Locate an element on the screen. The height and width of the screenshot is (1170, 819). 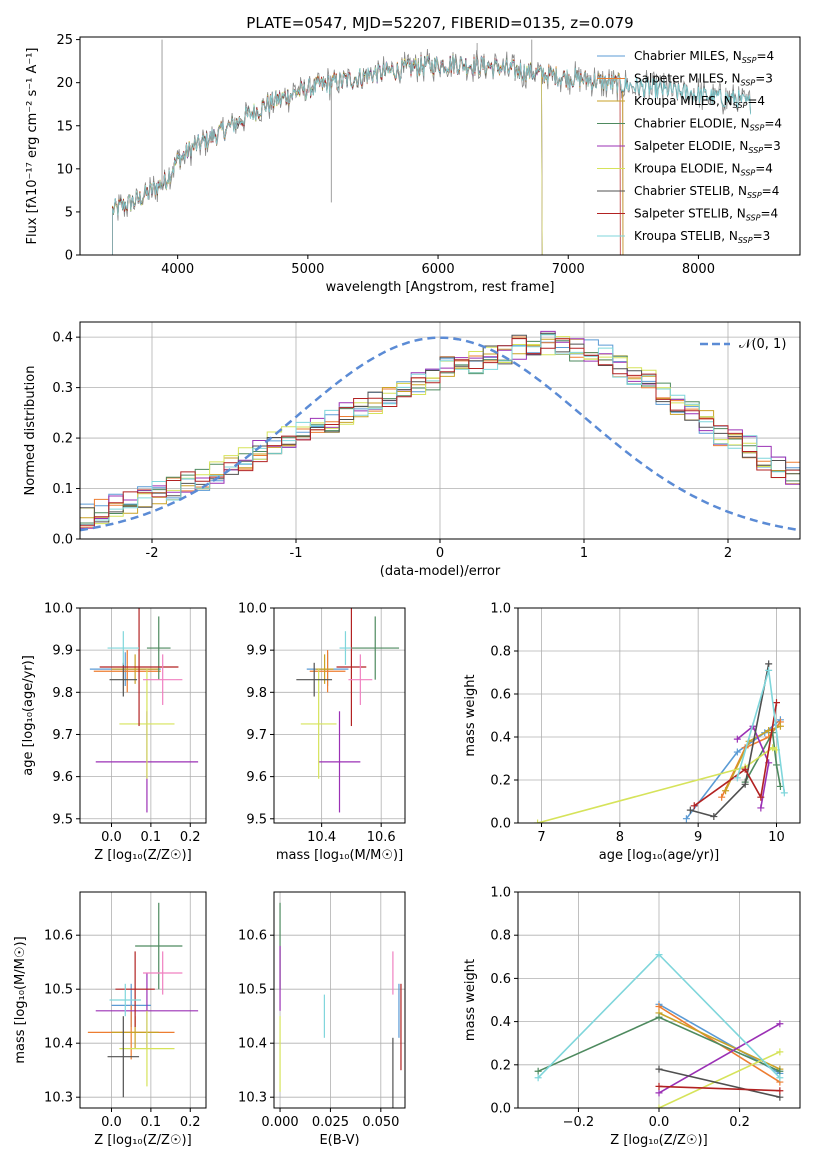
x-tick-label: 10 is located at coordinates (776, 837).